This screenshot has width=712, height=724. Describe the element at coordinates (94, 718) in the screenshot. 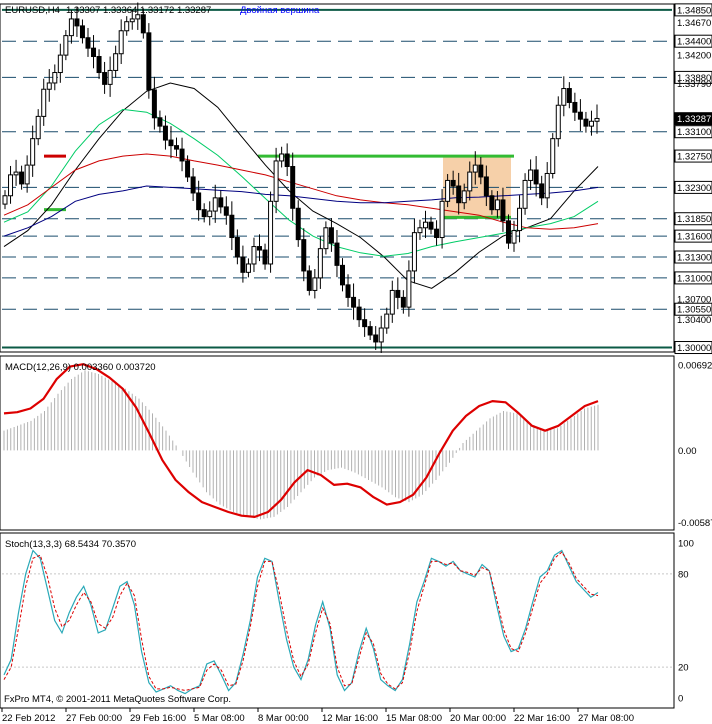

I see `time-tick-label: 27 Feb 00:00` at that location.